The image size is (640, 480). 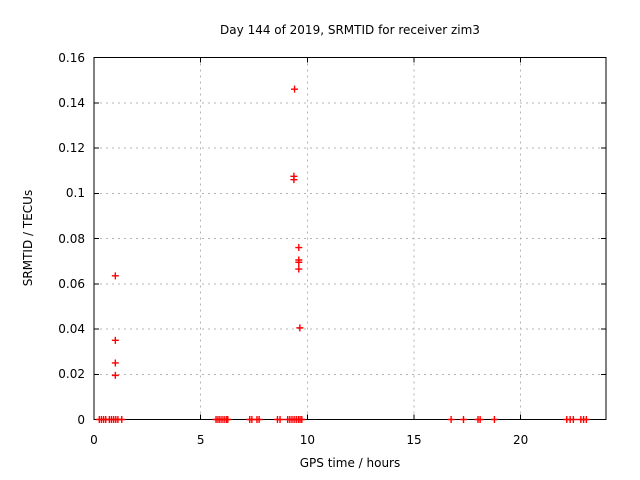 What do you see at coordinates (81, 419) in the screenshot?
I see `y-tick-label: 0` at bounding box center [81, 419].